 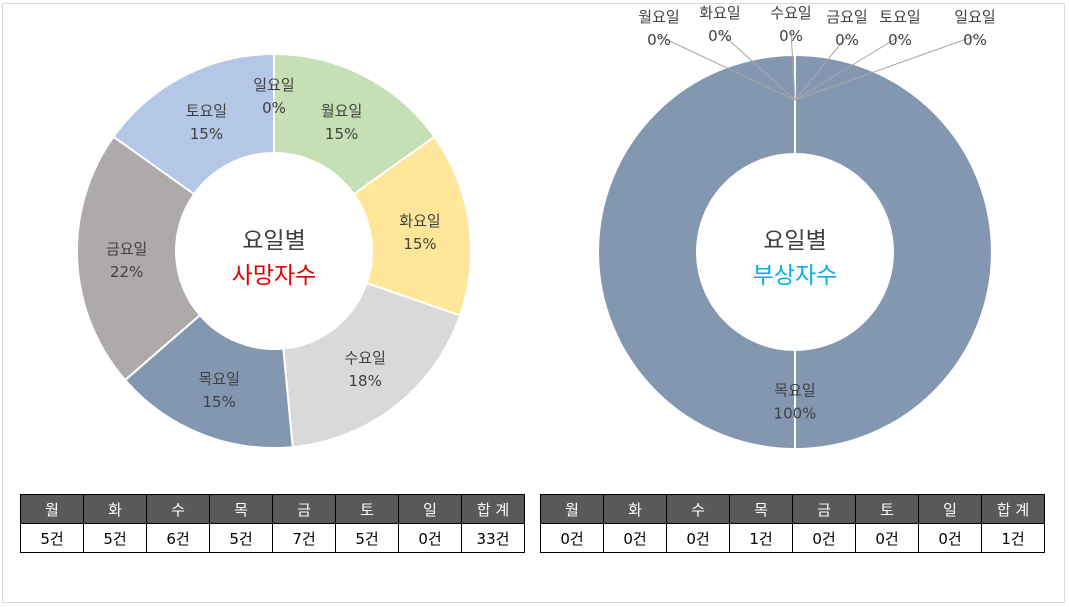 I want to click on table-cell: 6건, so click(x=178, y=538).